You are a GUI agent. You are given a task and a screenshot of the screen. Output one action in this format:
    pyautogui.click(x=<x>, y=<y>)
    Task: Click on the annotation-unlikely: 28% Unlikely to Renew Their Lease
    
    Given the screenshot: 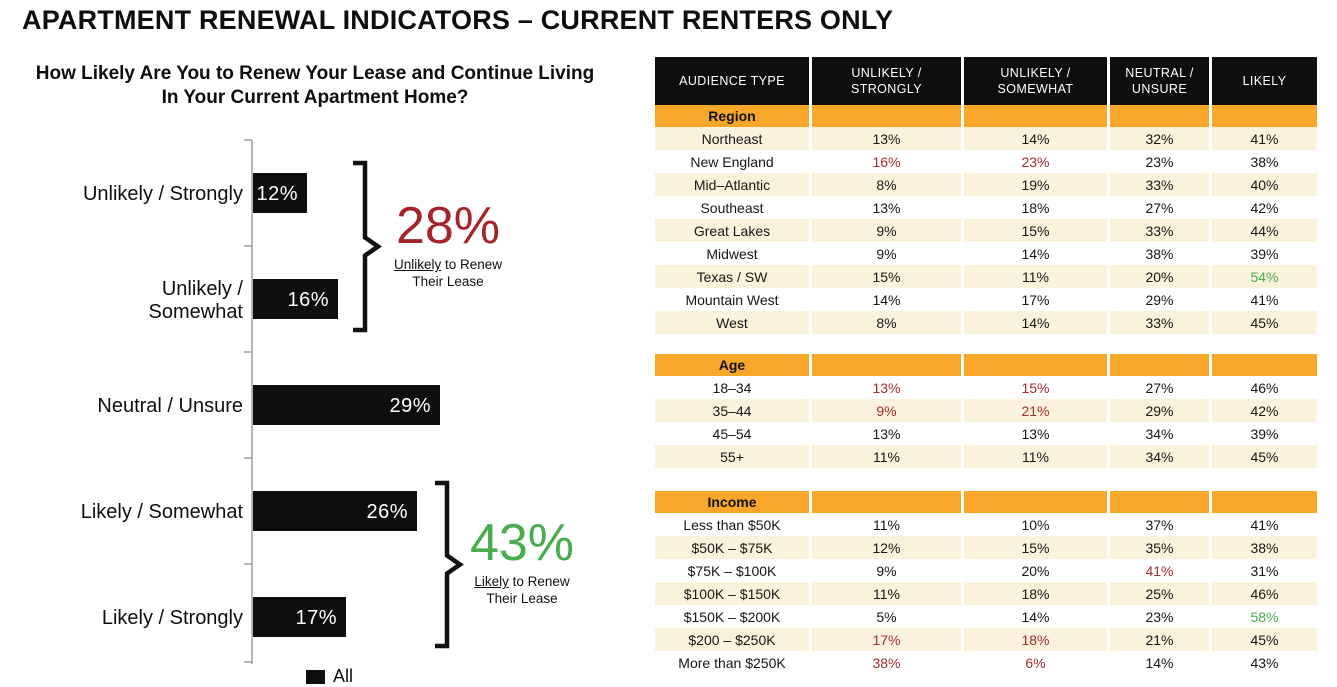 What is the action you would take?
    pyautogui.click(x=448, y=245)
    